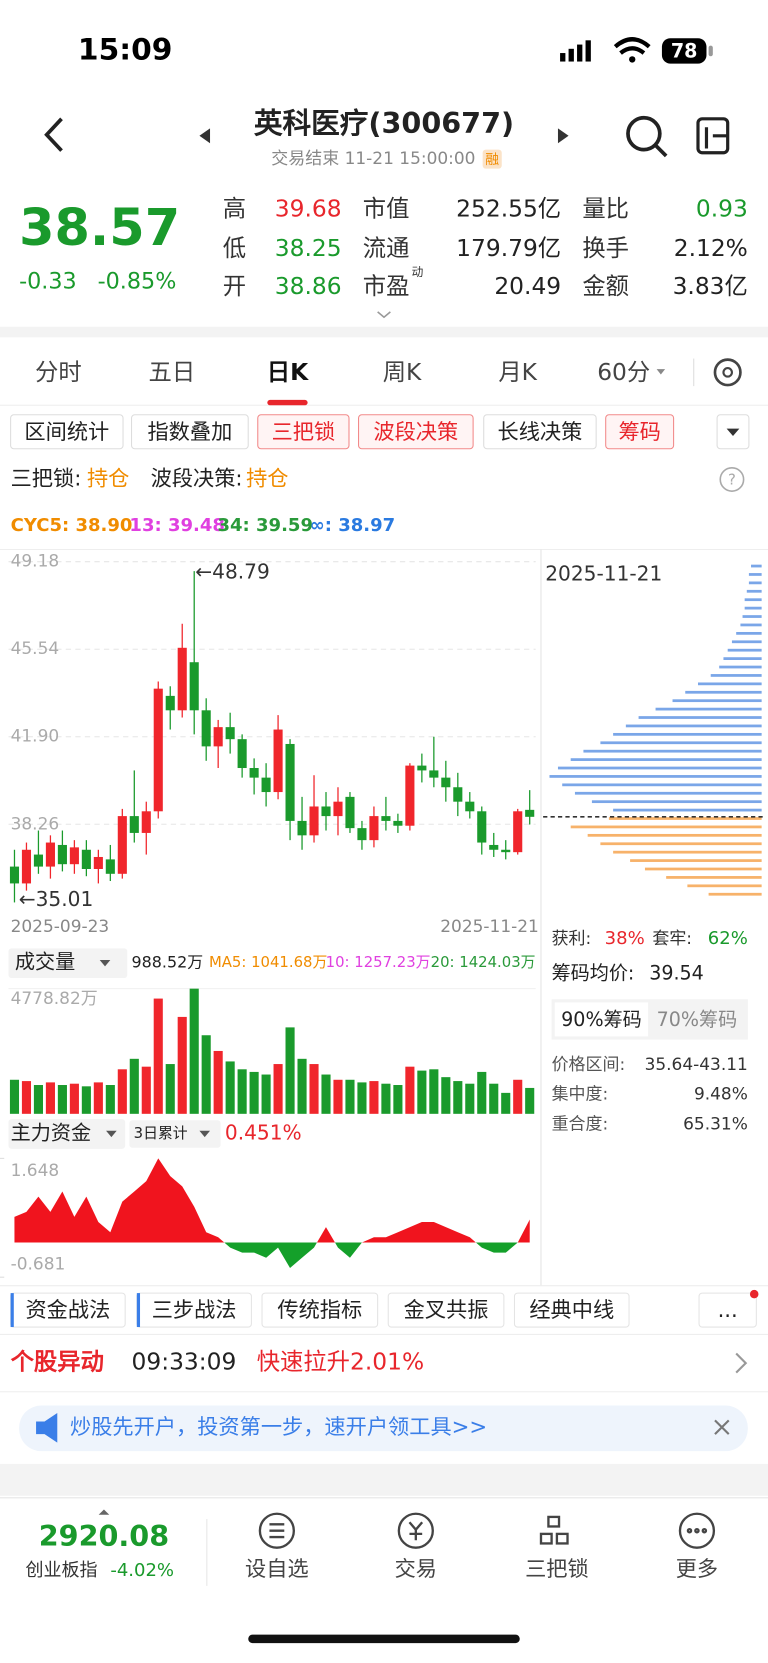 The image size is (768, 1663). What do you see at coordinates (557, 1569) in the screenshot?
I see `nav-label: 三把锁` at bounding box center [557, 1569].